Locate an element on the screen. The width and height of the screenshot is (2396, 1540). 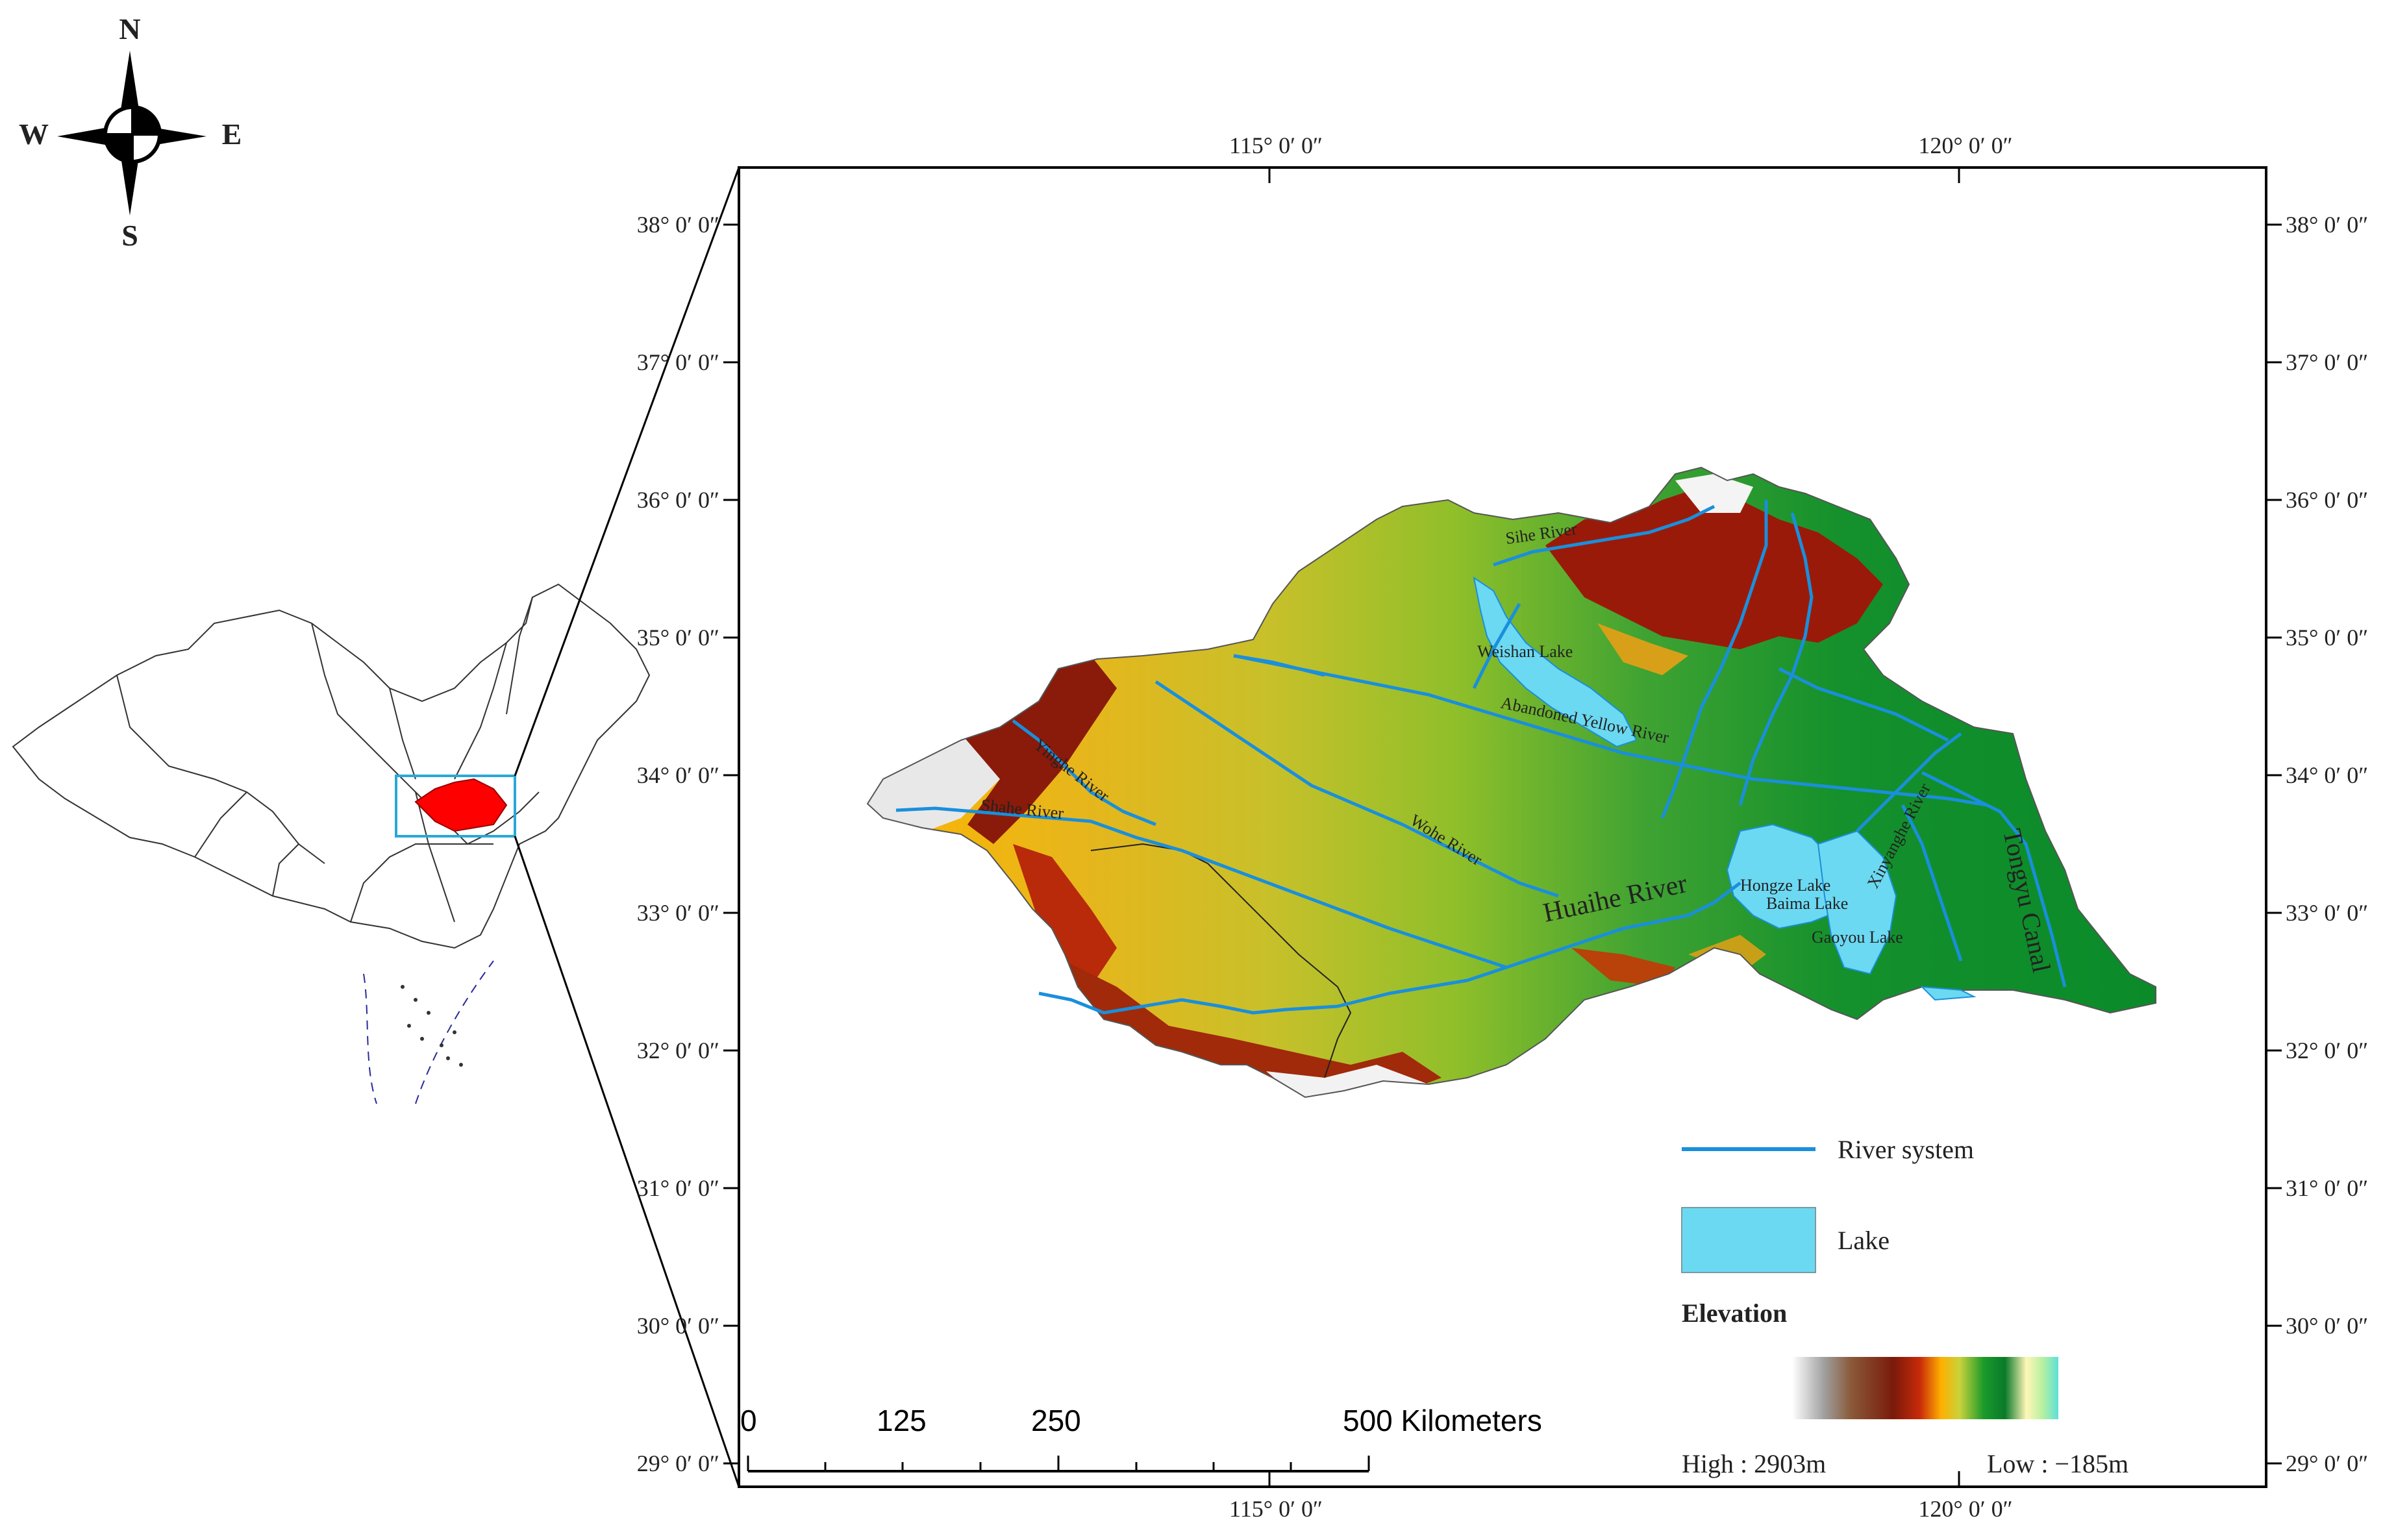
lat-label-left-29: 29° 0′ 0″ is located at coordinates (678, 1463).